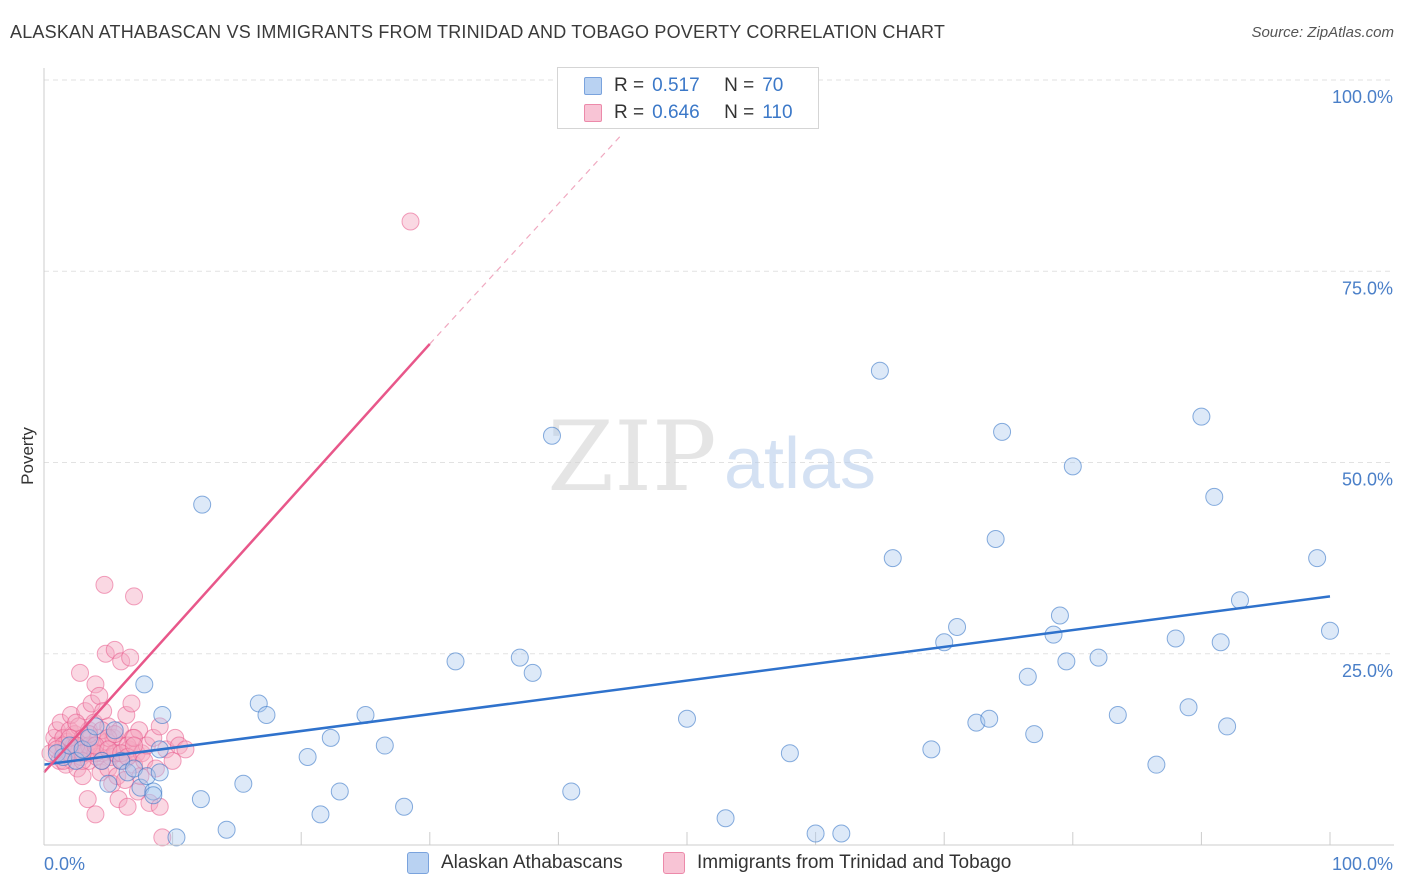 Image resolution: width=1406 pixels, height=892 pixels. Describe the element at coordinates (739, 112) in the screenshot. I see `n-label: N =` at that location.